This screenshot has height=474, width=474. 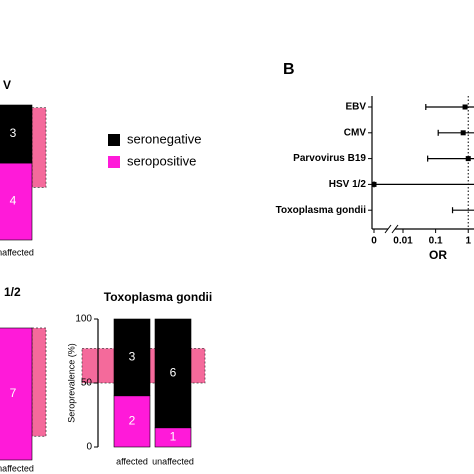 What do you see at coordinates (348, 184) in the screenshot?
I see `y-tick-label: HSV 1/2` at bounding box center [348, 184].